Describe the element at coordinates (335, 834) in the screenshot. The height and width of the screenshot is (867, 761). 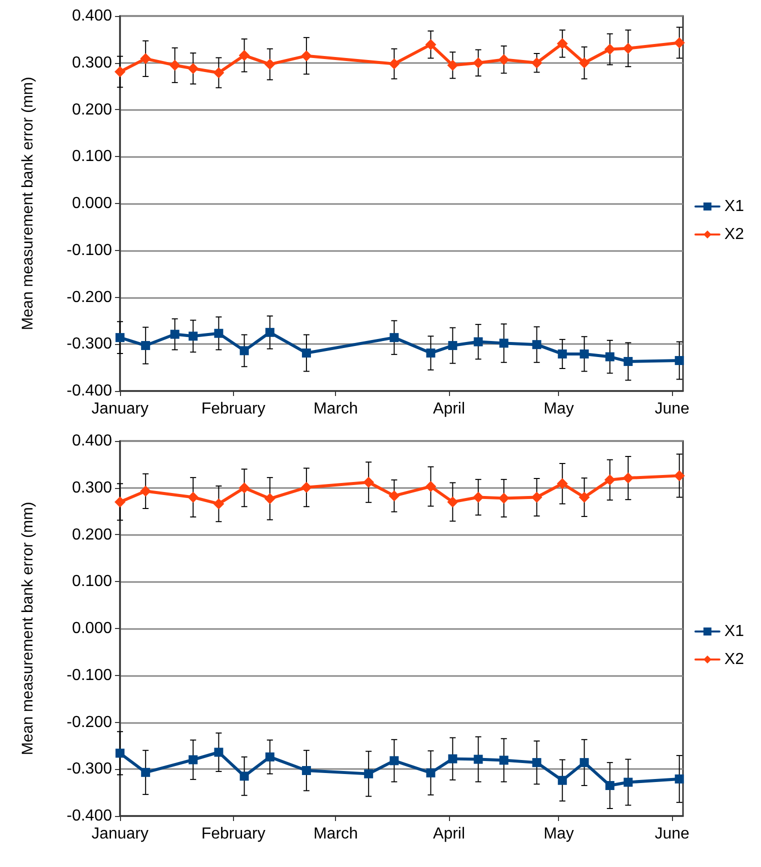
I see `x-tick-label: March` at that location.